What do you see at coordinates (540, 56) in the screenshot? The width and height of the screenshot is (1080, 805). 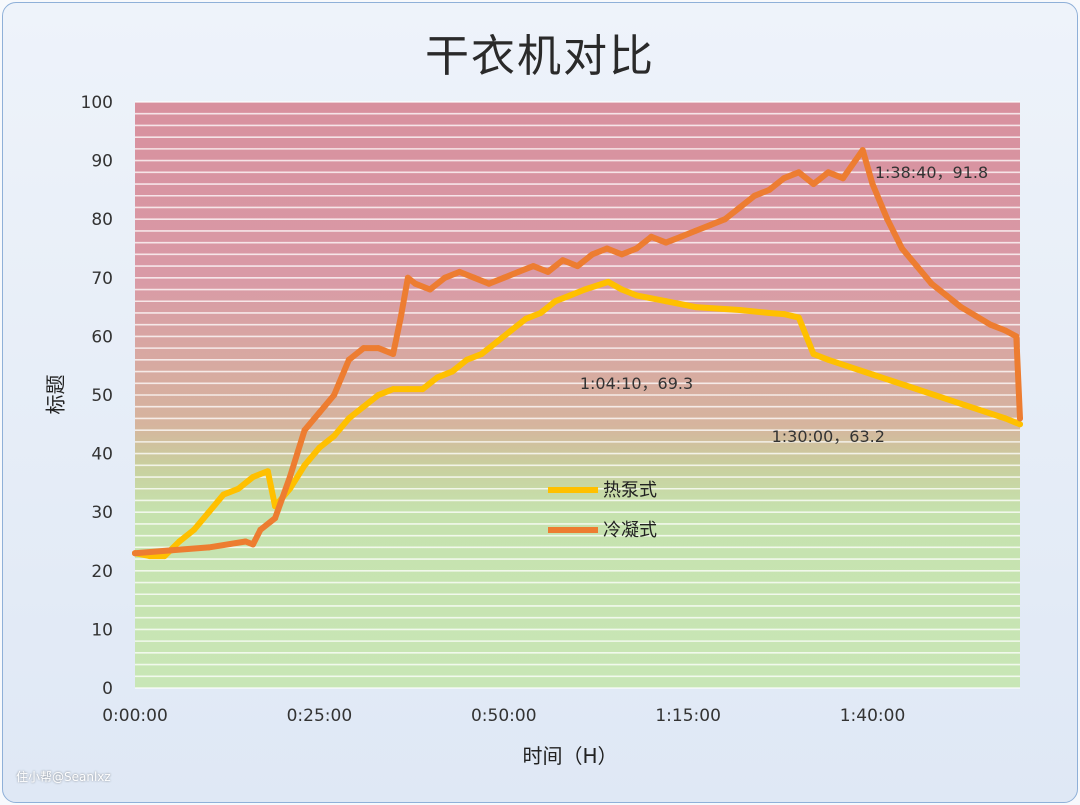 I see `chart-title: 干衣机对比` at bounding box center [540, 56].